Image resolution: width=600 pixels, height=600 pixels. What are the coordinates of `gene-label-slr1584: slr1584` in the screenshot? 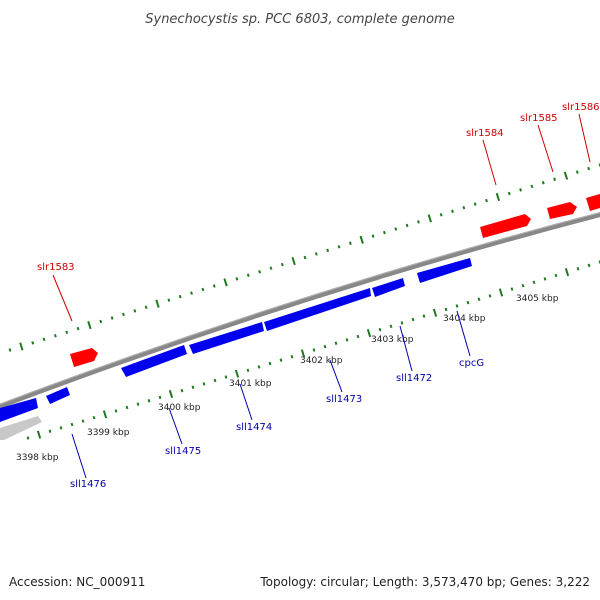 It's located at (485, 133).